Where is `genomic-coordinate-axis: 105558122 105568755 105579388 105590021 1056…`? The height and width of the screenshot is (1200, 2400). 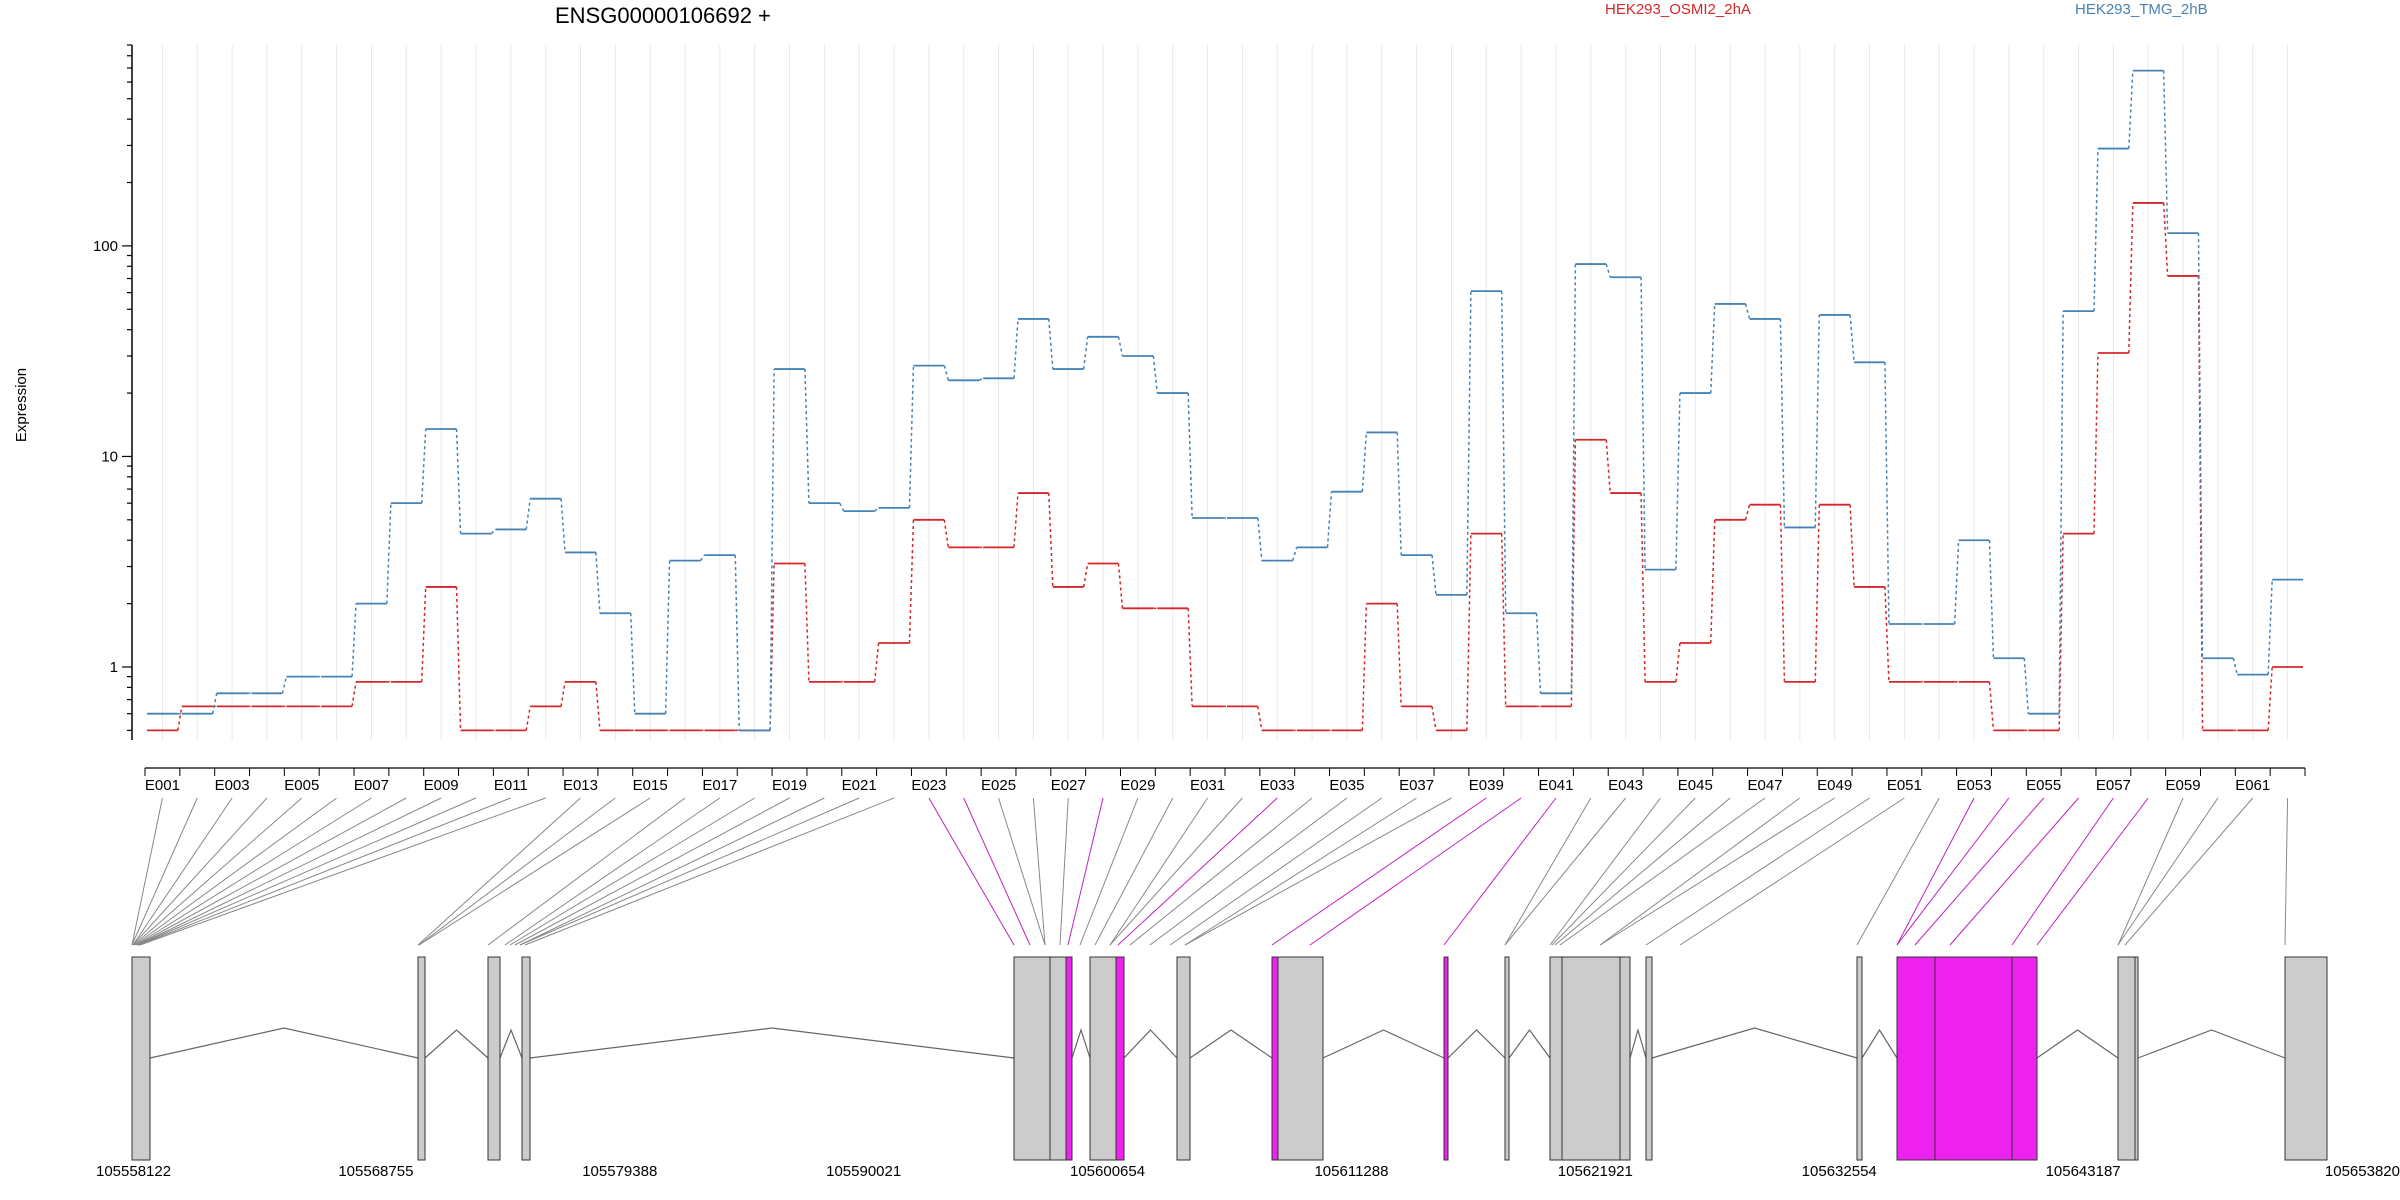
genomic-coordinate-axis: 105558122 105568755 105579388 105590021 1056… is located at coordinates (1248, 1171).